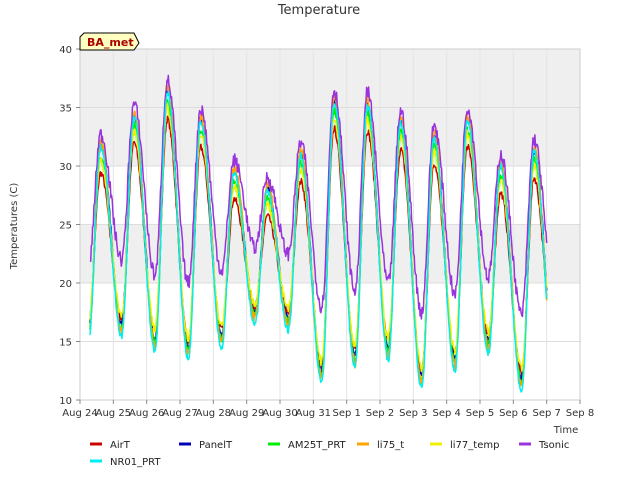  I want to click on x-tick-label: Sep 8, so click(580, 413).